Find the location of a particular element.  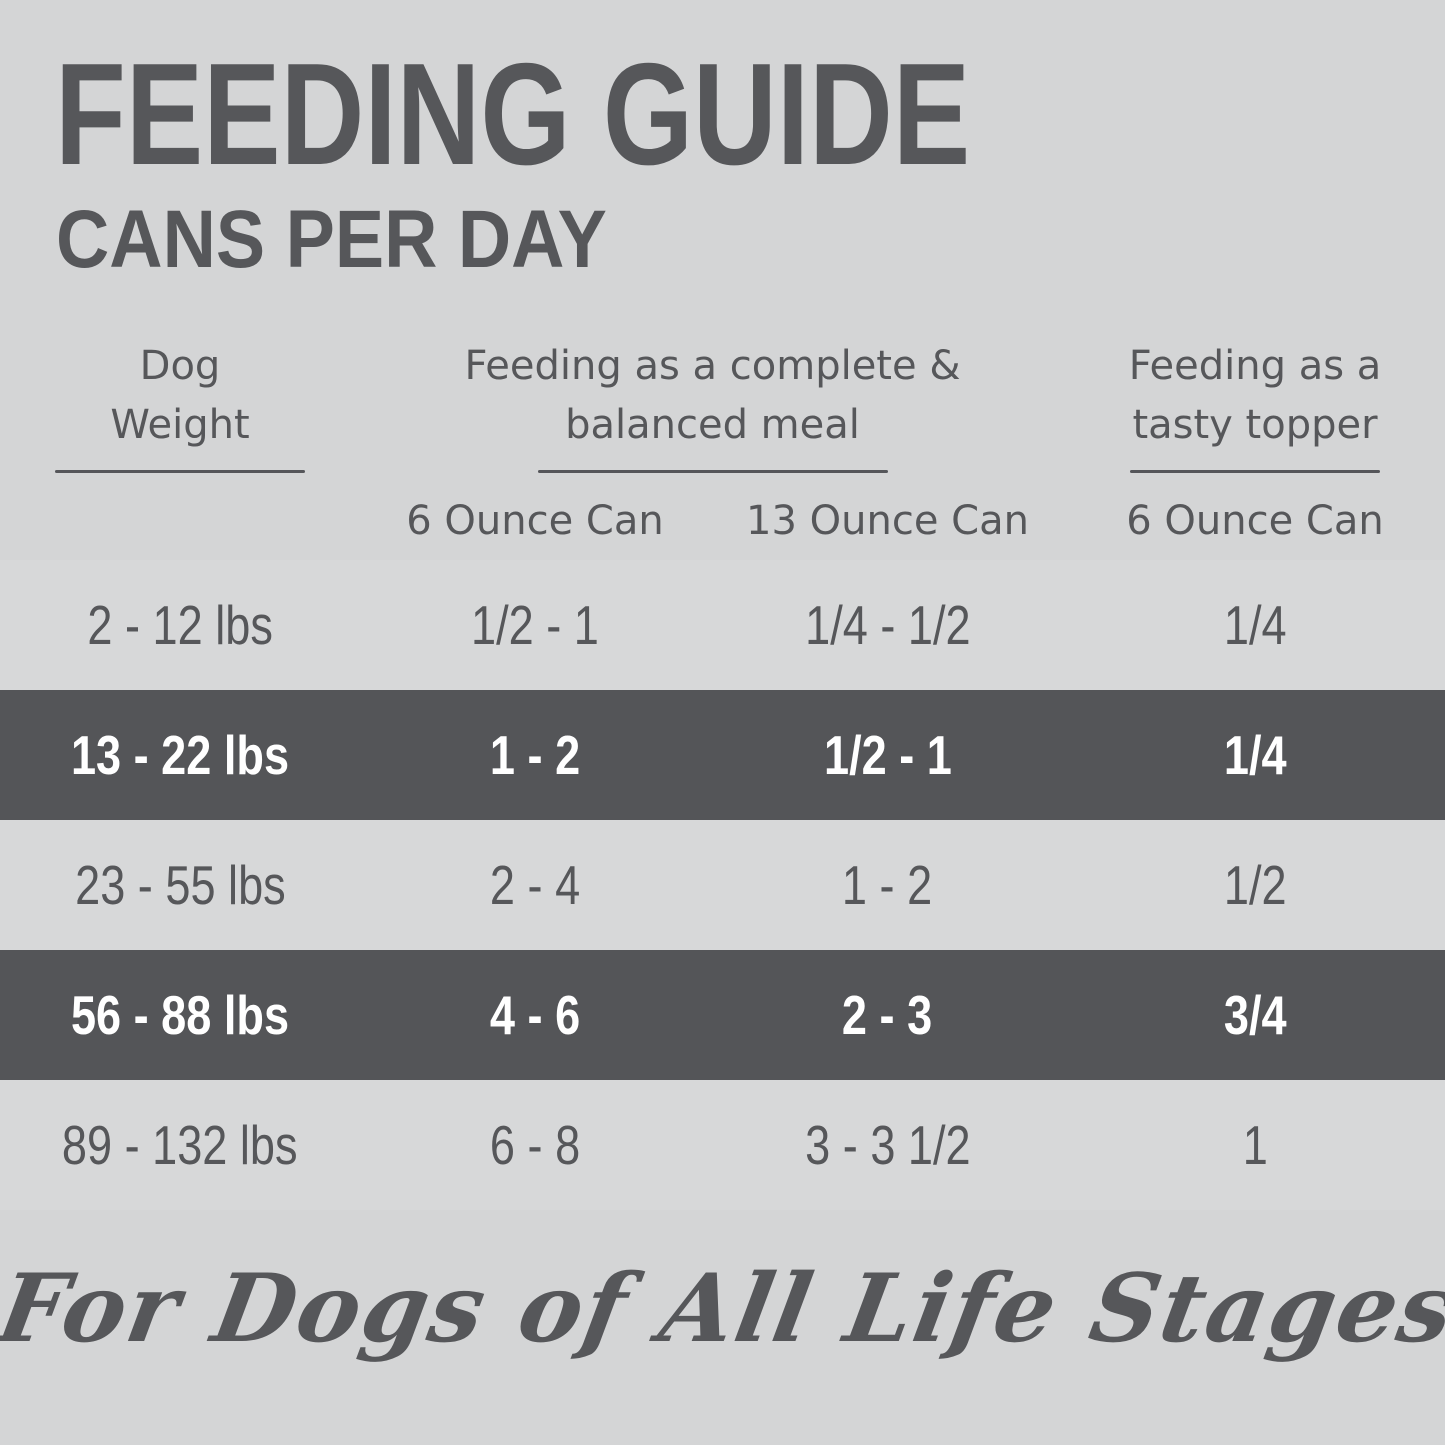

page-subtitle: CANS PER DAY is located at coordinates (331, 239).